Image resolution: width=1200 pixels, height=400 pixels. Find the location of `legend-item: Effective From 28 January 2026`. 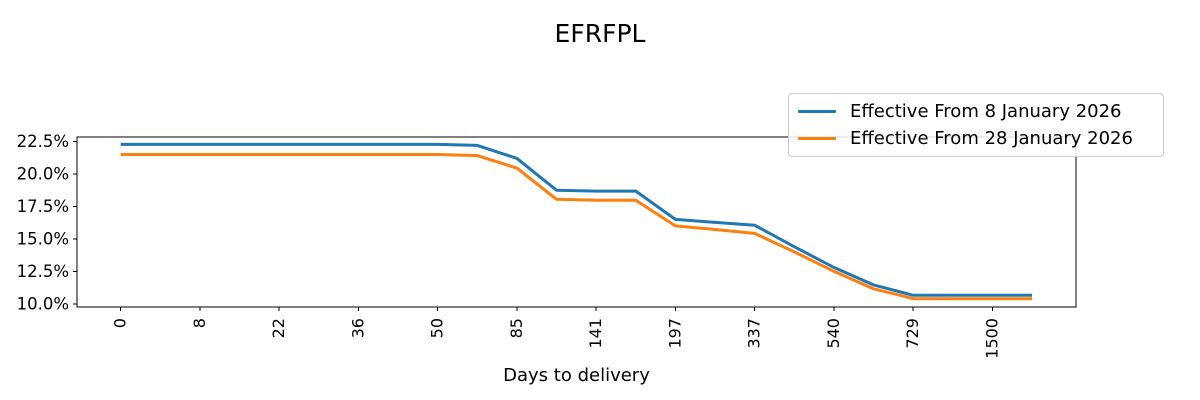

legend-item: Effective From 28 January 2026 is located at coordinates (976, 138).